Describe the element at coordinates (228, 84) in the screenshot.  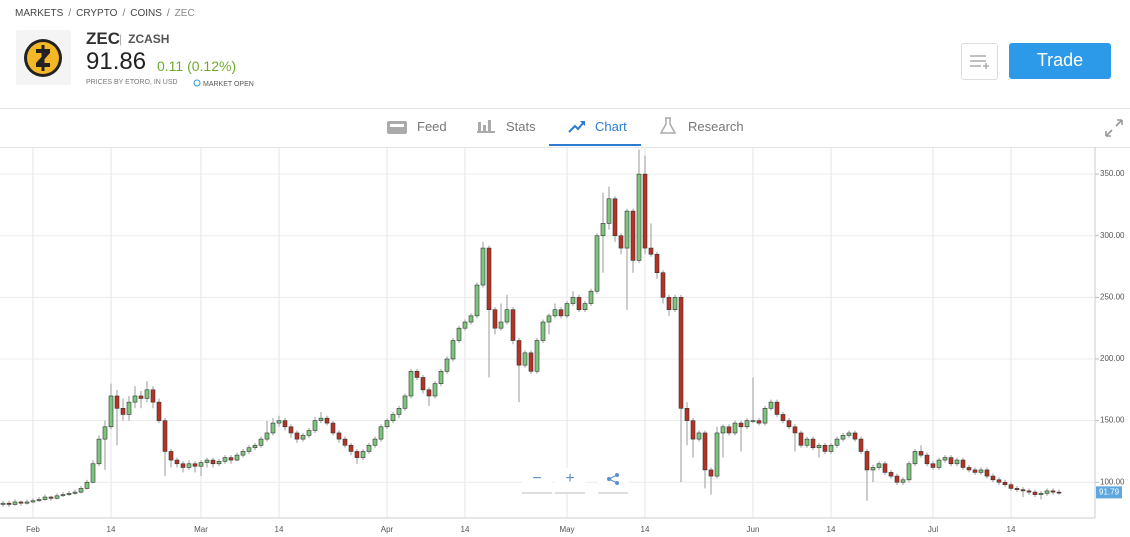
I see `status: MARKET OPEN` at that location.